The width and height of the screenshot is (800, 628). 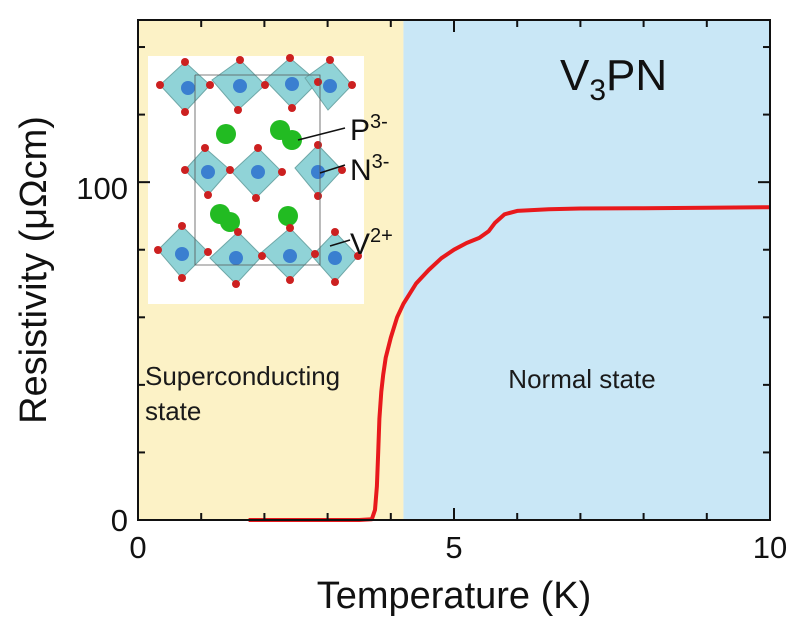 I want to click on ion-label-v: V2+, so click(x=371, y=243).